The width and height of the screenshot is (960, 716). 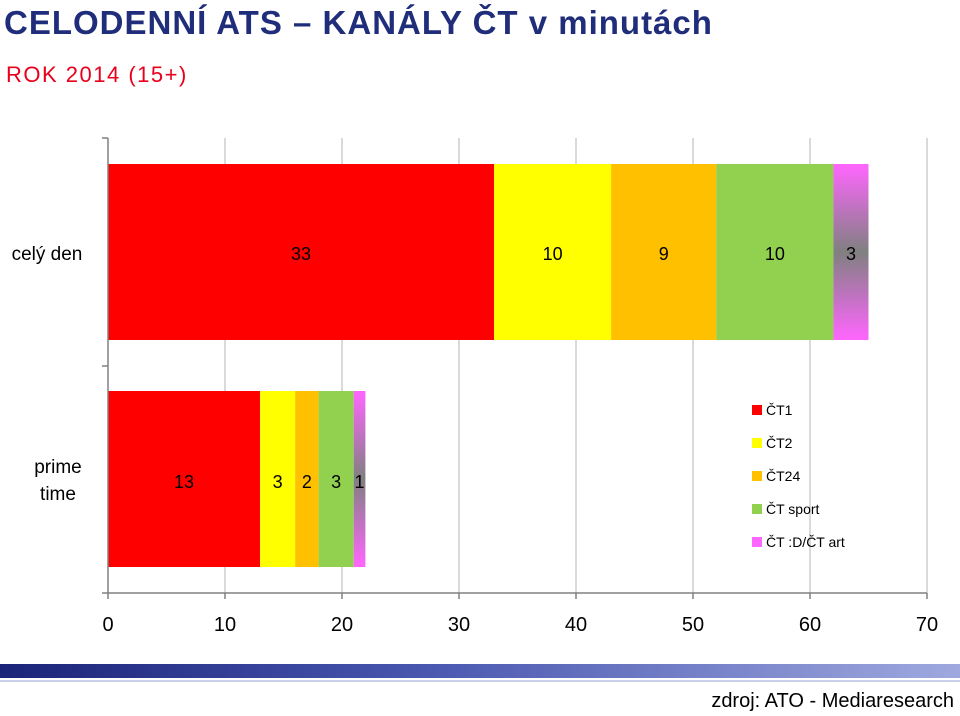 I want to click on data-label: 13, so click(x=184, y=482).